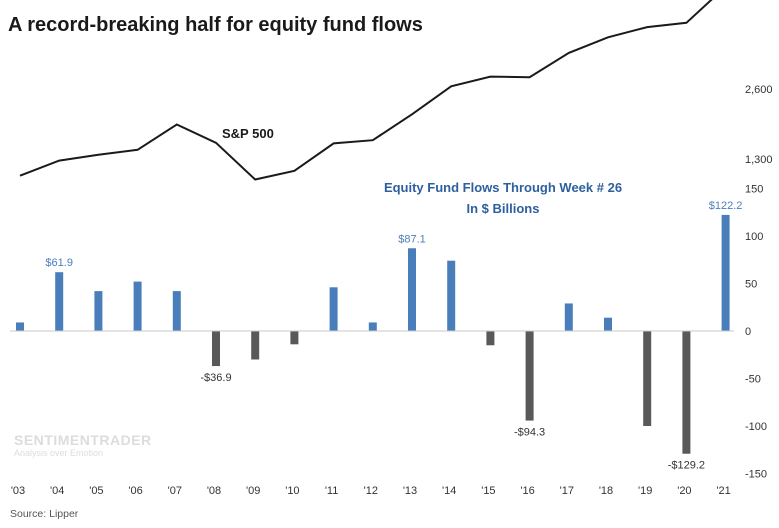 This screenshot has height=528, width=779. What do you see at coordinates (726, 206) in the screenshot?
I see `data-label-18: $122.2` at bounding box center [726, 206].